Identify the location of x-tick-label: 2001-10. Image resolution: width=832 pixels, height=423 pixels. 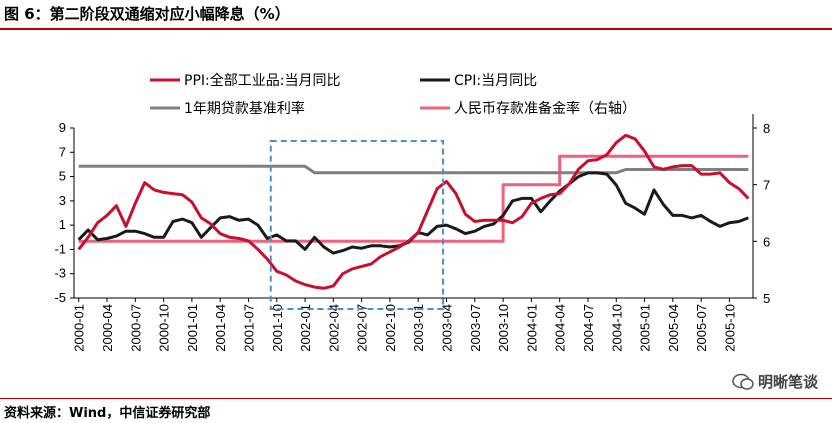
(277, 328).